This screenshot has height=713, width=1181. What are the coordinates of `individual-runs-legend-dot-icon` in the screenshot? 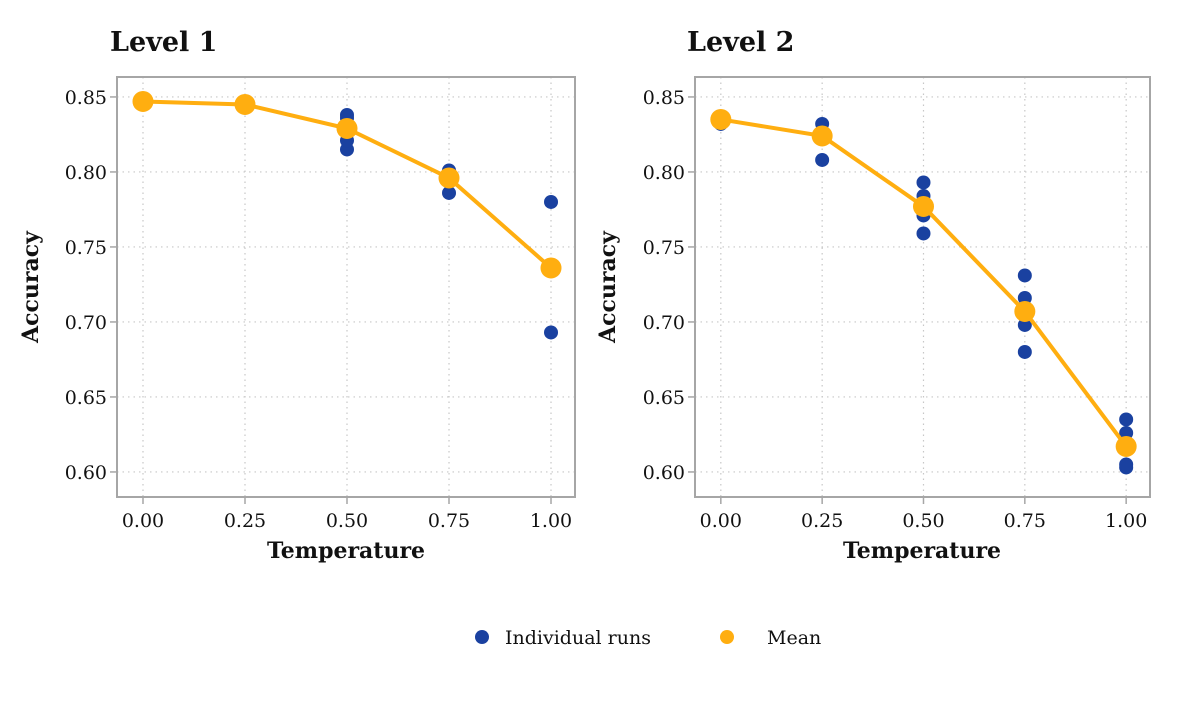 It's located at (482, 637).